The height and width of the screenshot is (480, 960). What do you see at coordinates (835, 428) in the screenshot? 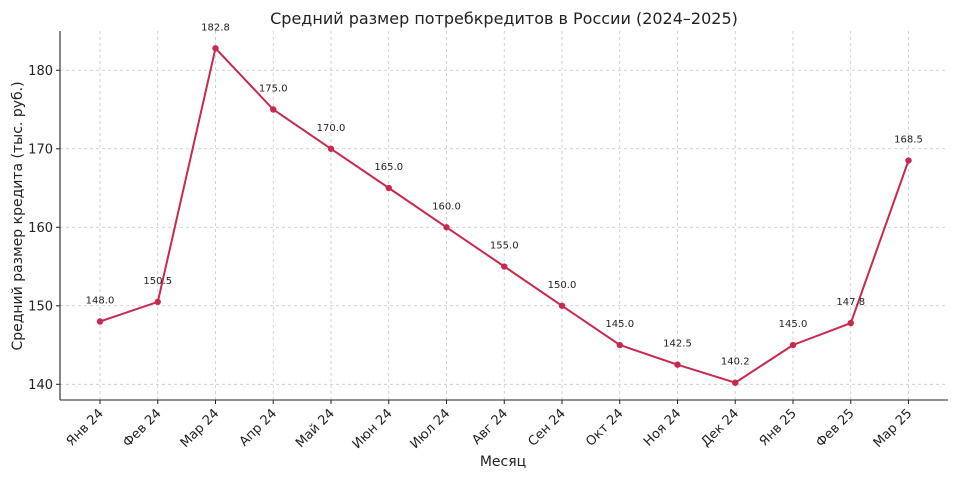
I see `x-tick-label: Фев 25` at bounding box center [835, 428].